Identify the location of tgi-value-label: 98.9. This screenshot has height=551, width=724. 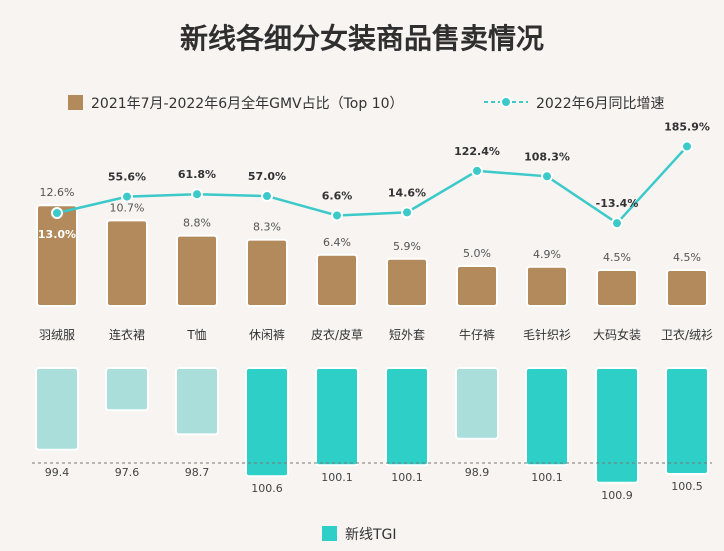
(477, 472).